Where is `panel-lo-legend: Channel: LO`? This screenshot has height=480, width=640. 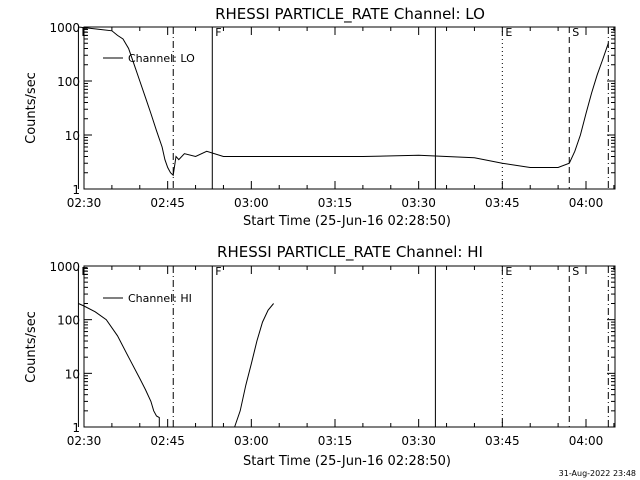 panel-lo-legend: Channel: LO is located at coordinates (149, 58).